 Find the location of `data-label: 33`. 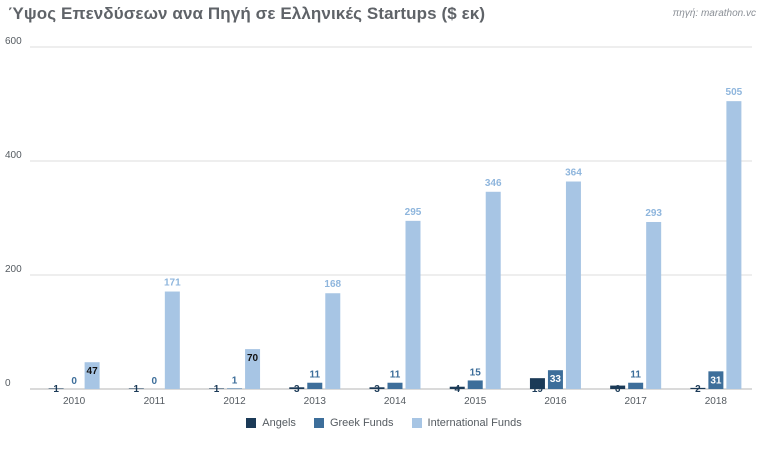

data-label: 33 is located at coordinates (556, 379).